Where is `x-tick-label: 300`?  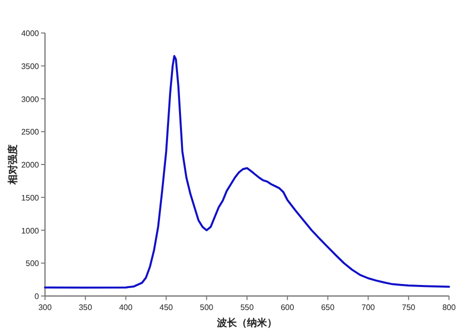 x-tick-label: 300 is located at coordinates (45, 307).